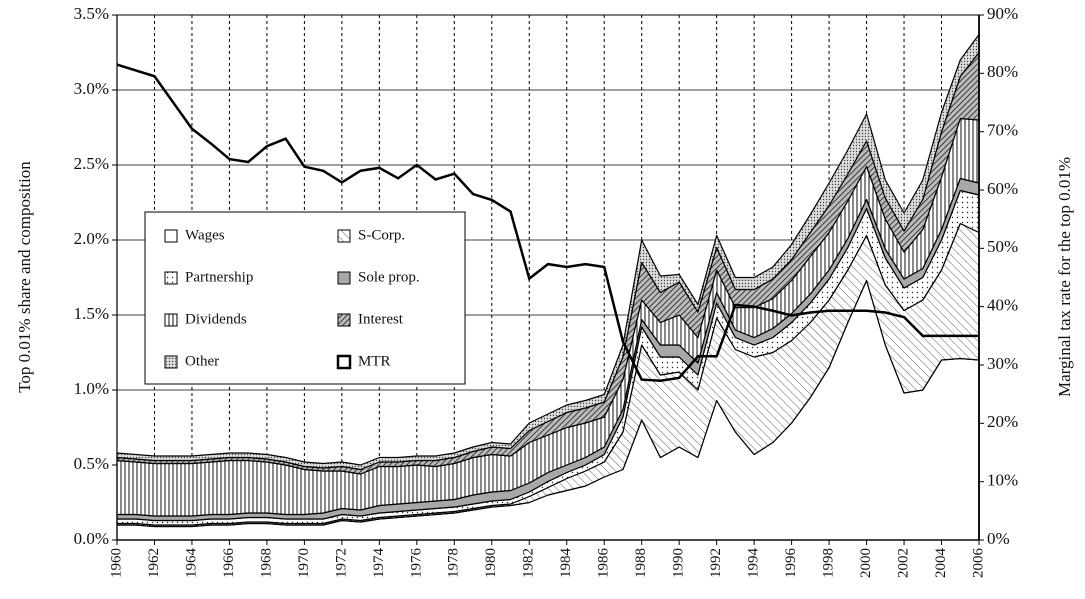  What do you see at coordinates (116, 563) in the screenshot?
I see `x-tick-label: 1960` at bounding box center [116, 563].